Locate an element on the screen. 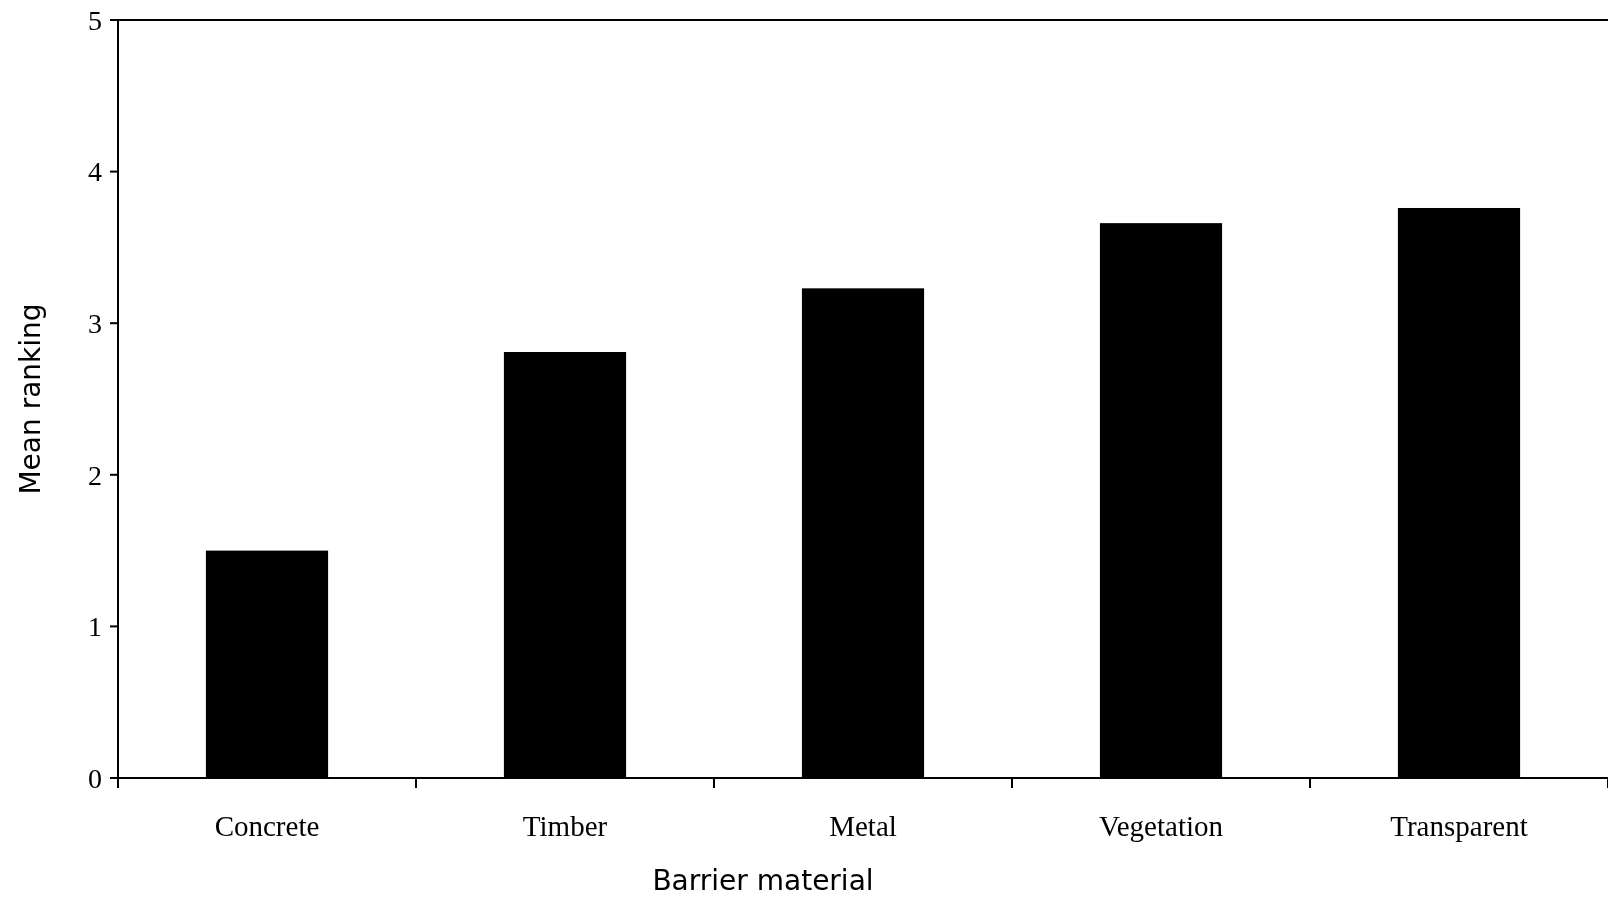 The width and height of the screenshot is (1616, 908). x-tick-label: Concrete is located at coordinates (267, 826).